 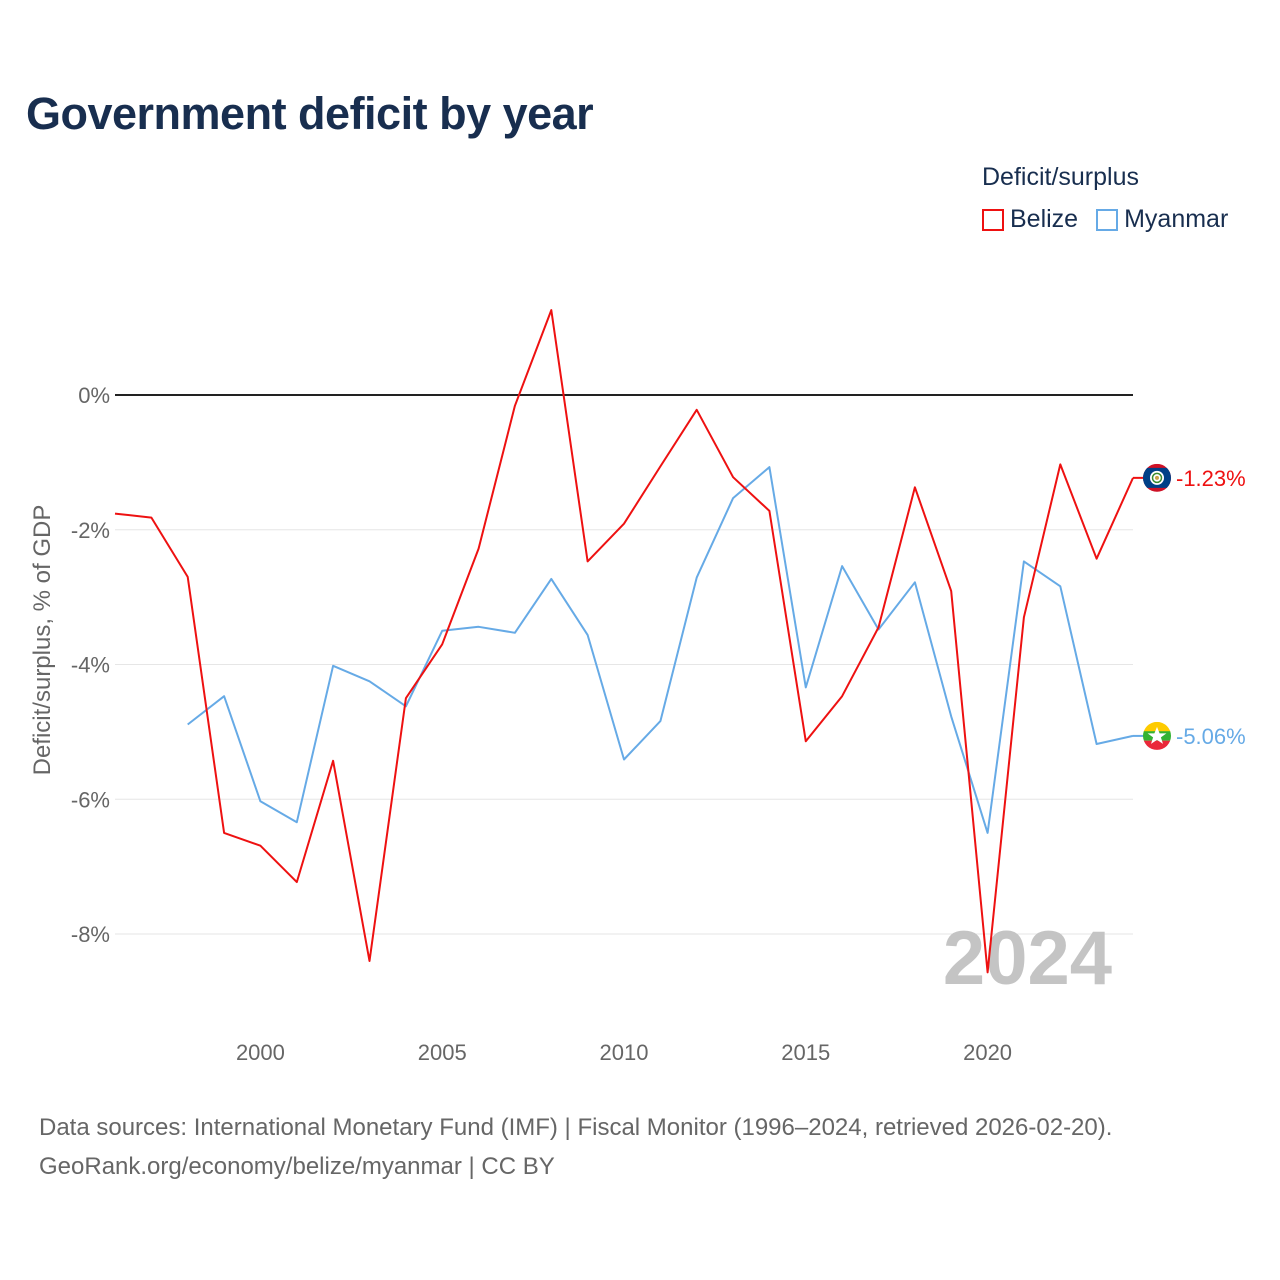 I want to click on legend-swatch-myanmar, so click(x=1107, y=219).